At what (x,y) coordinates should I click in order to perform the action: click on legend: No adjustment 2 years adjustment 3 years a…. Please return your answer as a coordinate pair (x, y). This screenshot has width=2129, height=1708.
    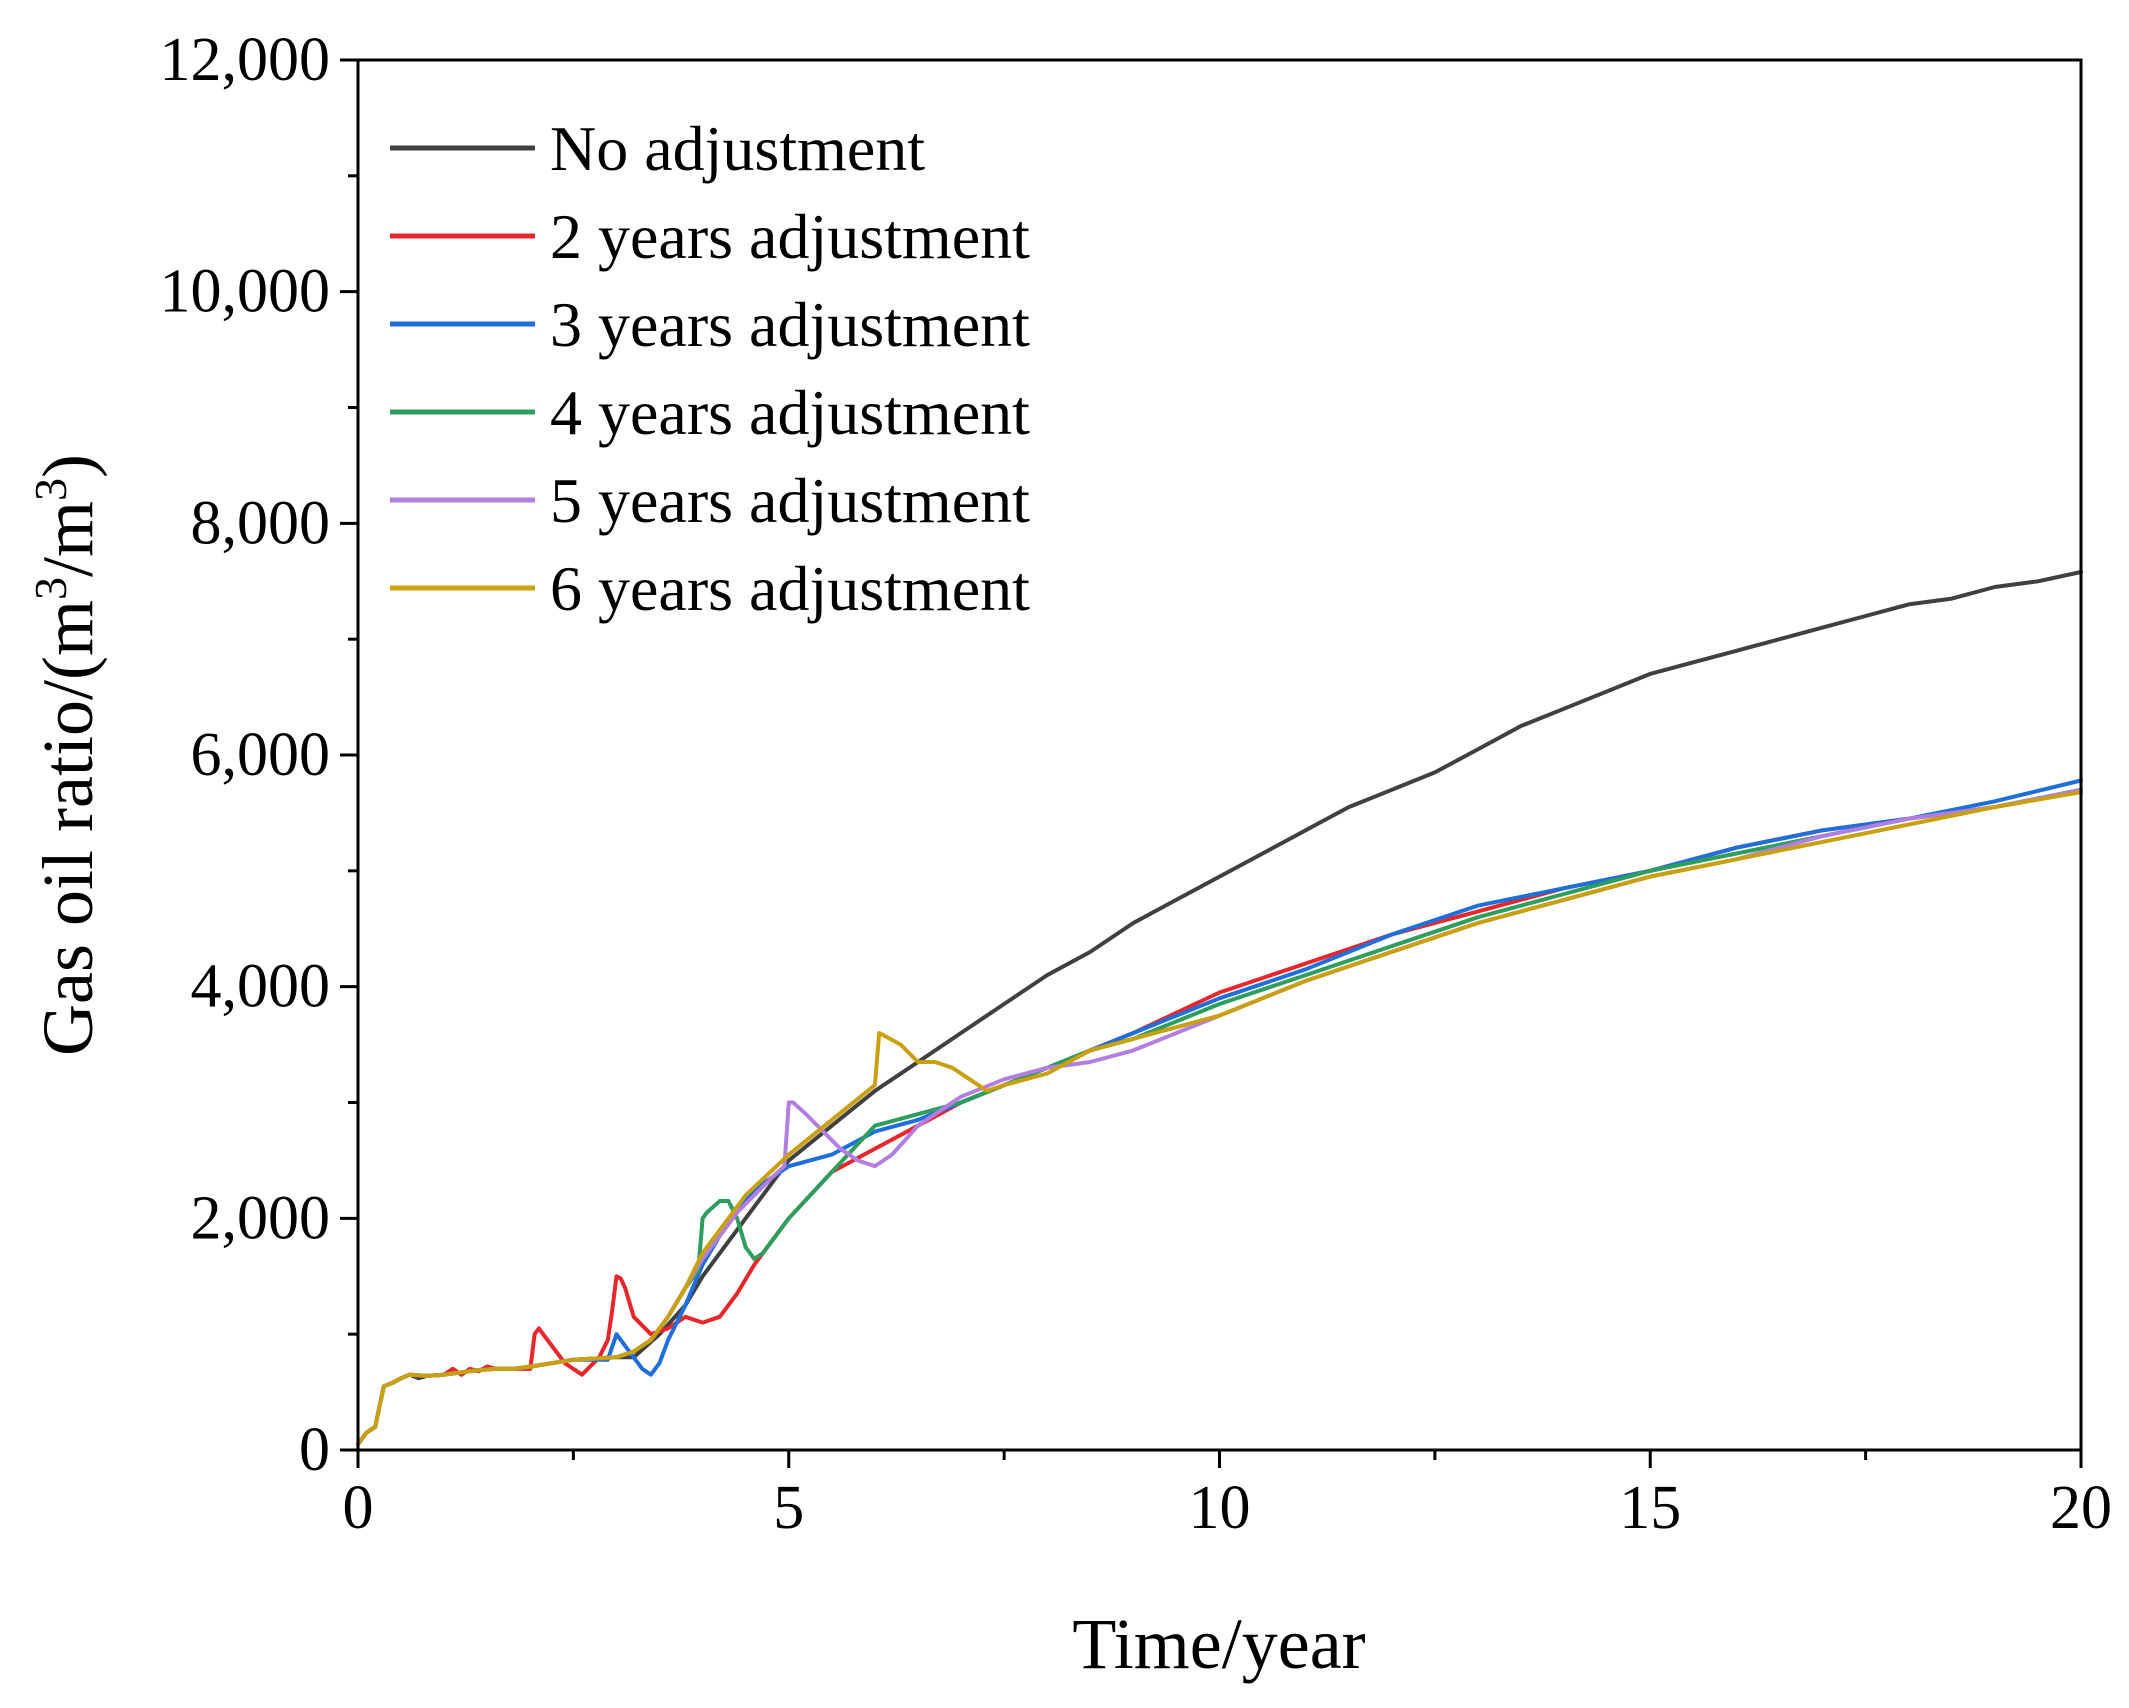
    Looking at the image, I should click on (710, 368).